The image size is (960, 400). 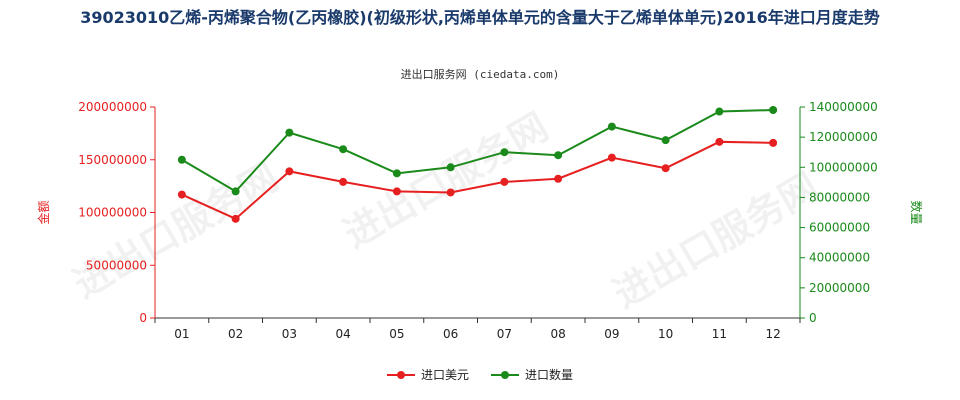 I want to click on legend-label-quantity: 进口数量, so click(x=549, y=375).